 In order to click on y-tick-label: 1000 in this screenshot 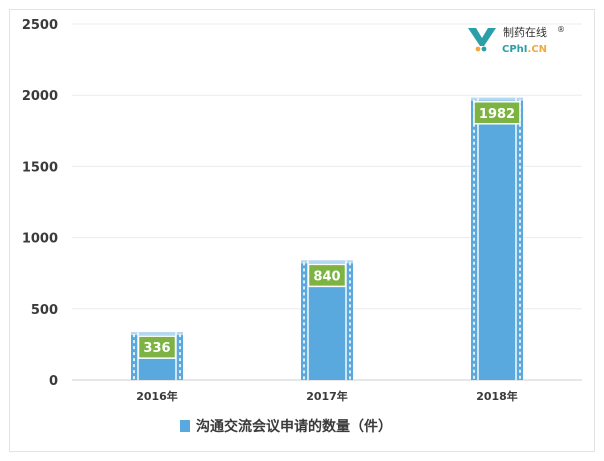, I will do `click(40, 239)`.